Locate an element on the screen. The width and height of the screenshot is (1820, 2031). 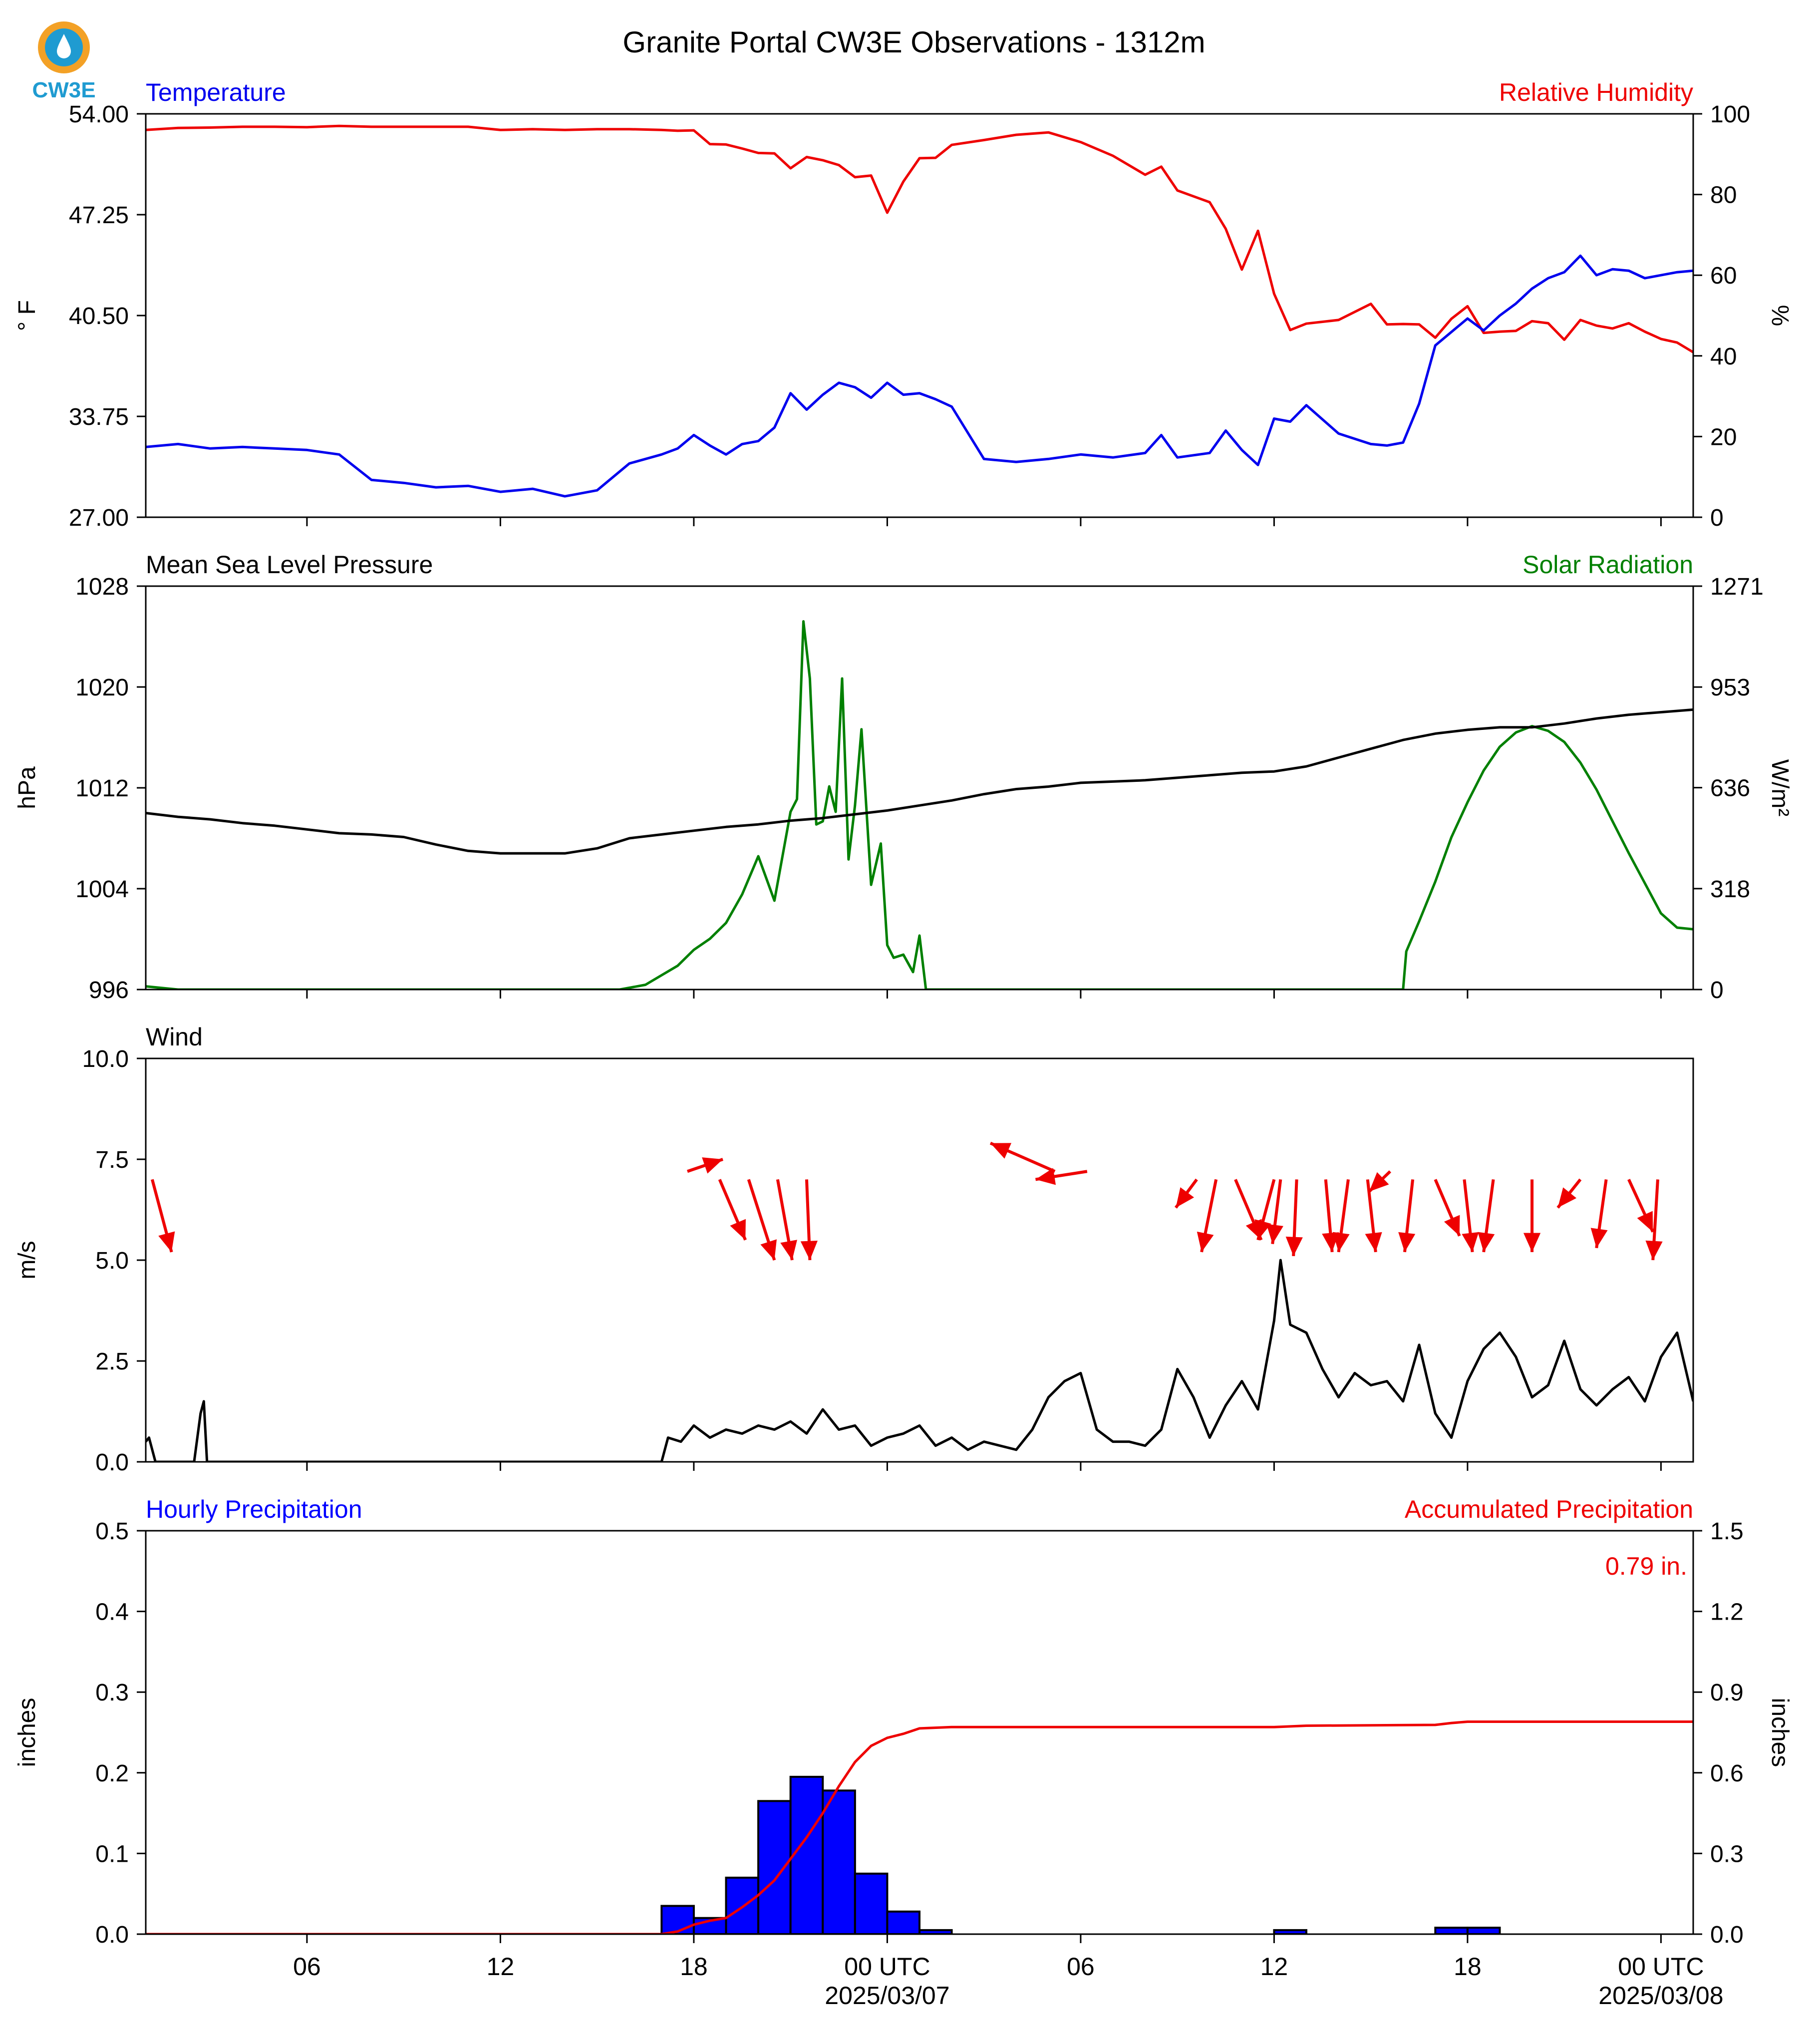
logo-text: CW3E is located at coordinates (63, 90).